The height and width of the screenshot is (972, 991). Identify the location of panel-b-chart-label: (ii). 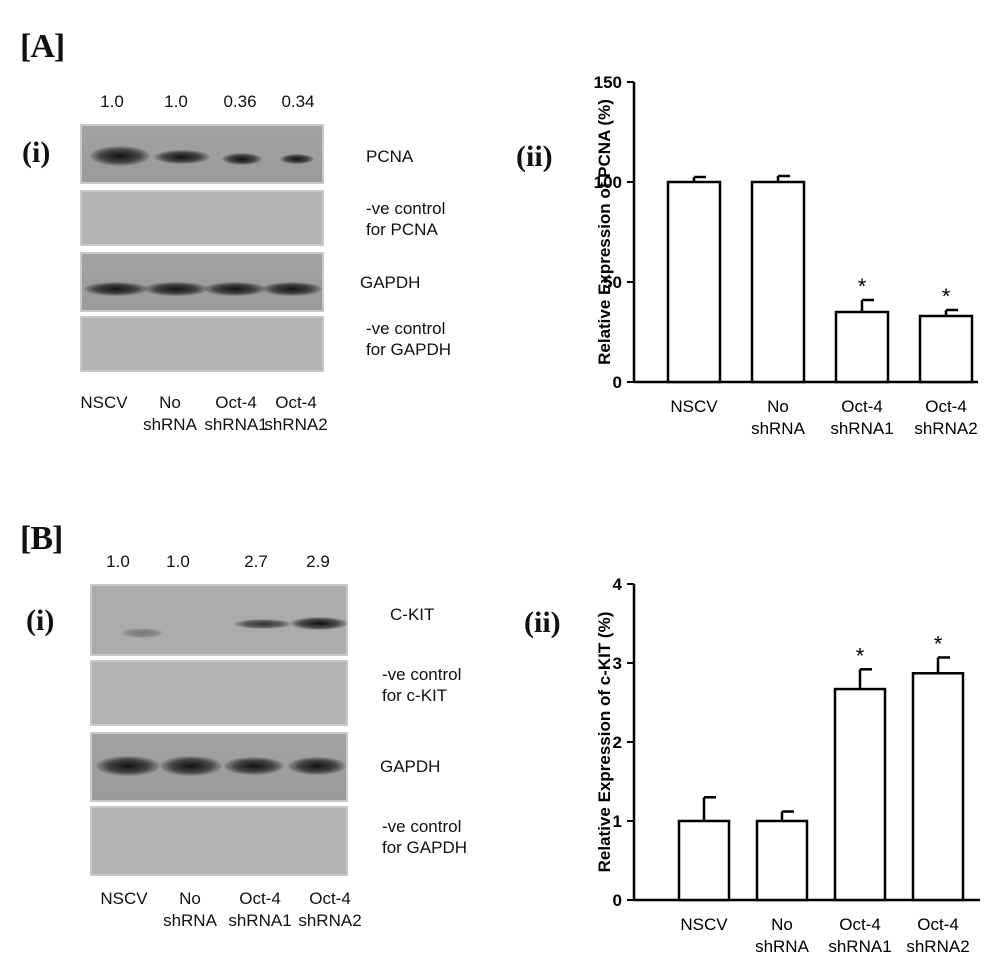
(542, 622).